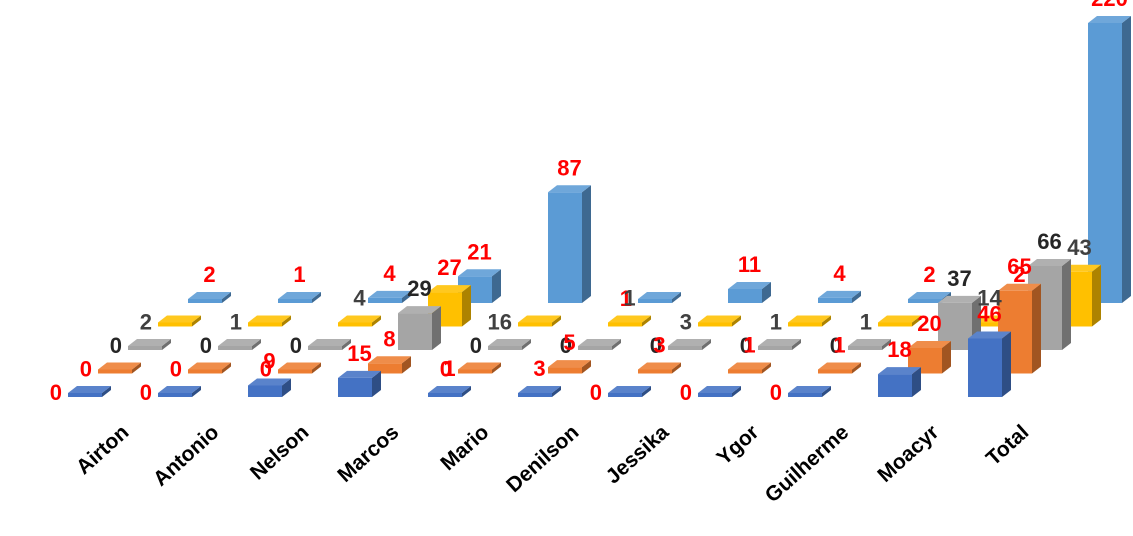 The height and width of the screenshot is (536, 1133). What do you see at coordinates (959, 278) in the screenshot?
I see `data-label: 37` at bounding box center [959, 278].